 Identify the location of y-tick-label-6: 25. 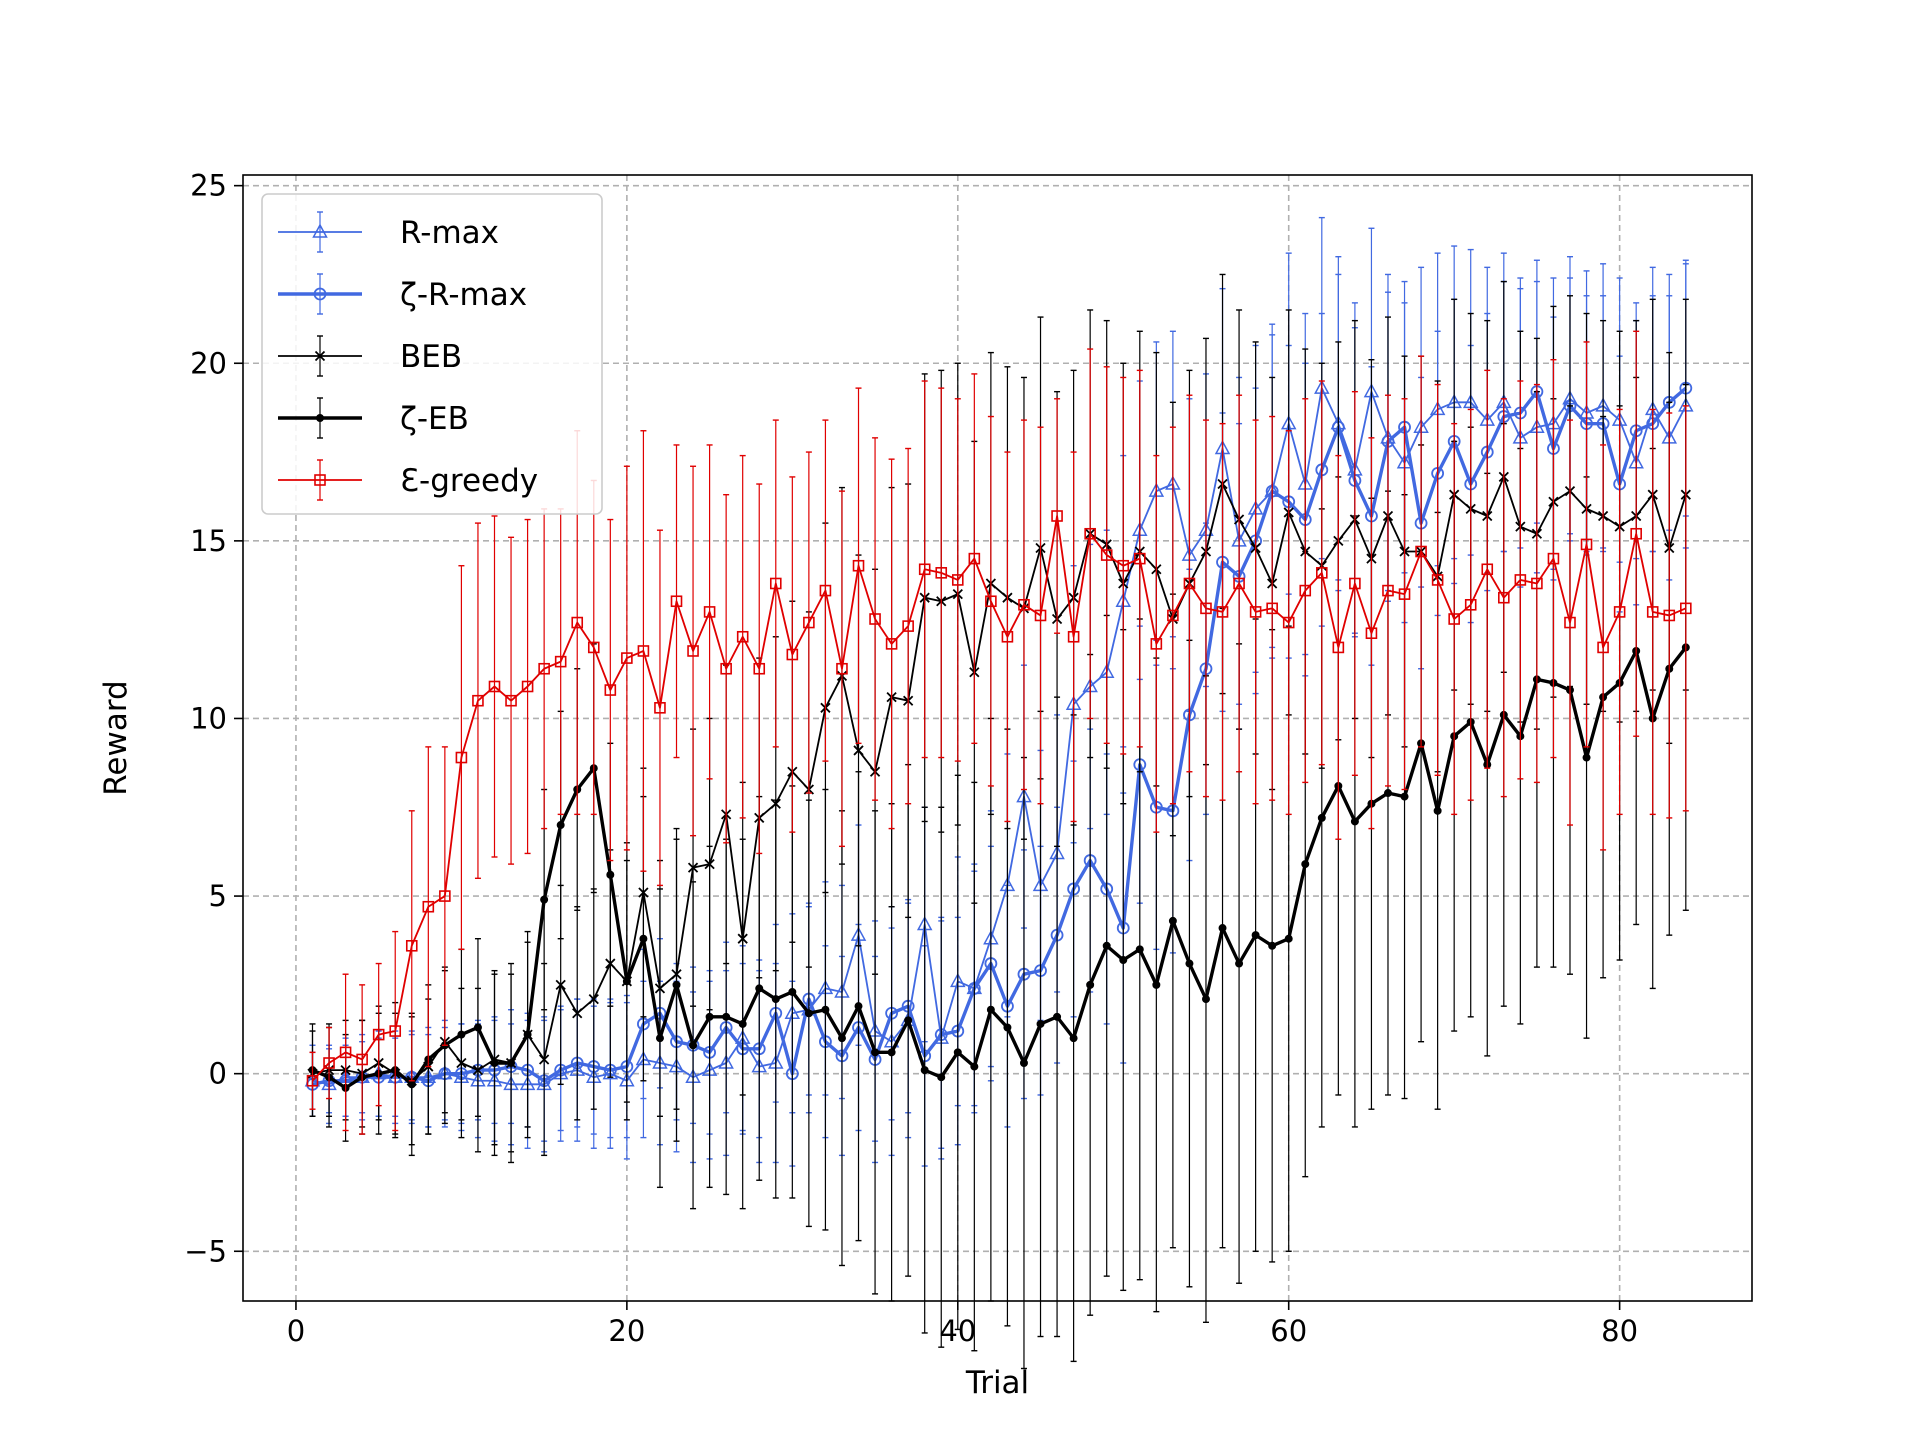
(208, 186).